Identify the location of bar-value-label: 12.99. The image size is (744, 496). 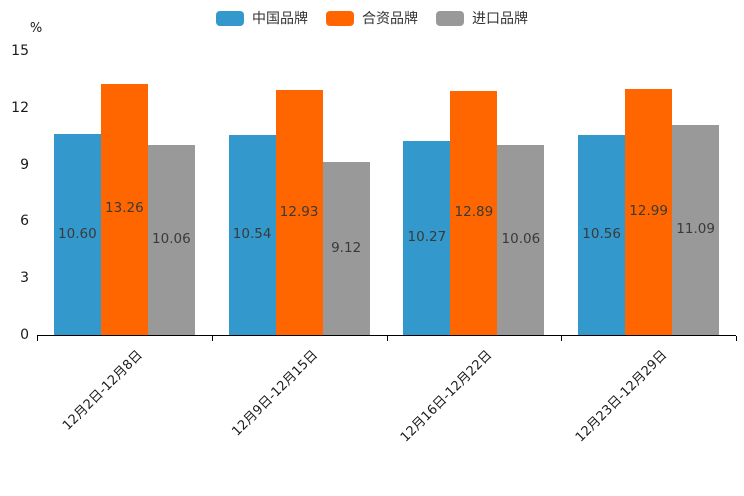
(648, 211).